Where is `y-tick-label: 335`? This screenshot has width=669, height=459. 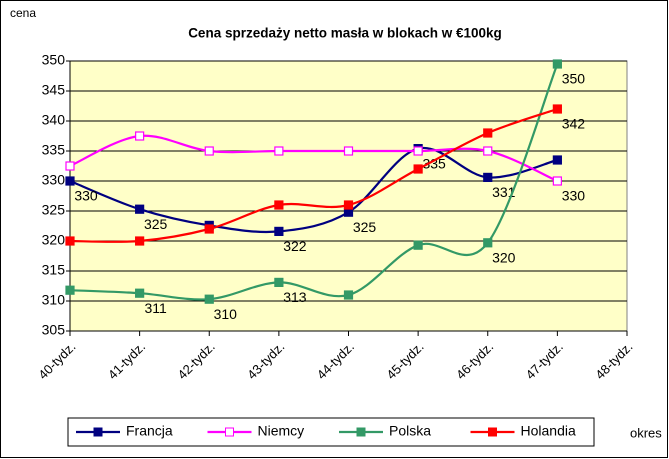
y-tick-label: 335 is located at coordinates (54, 150).